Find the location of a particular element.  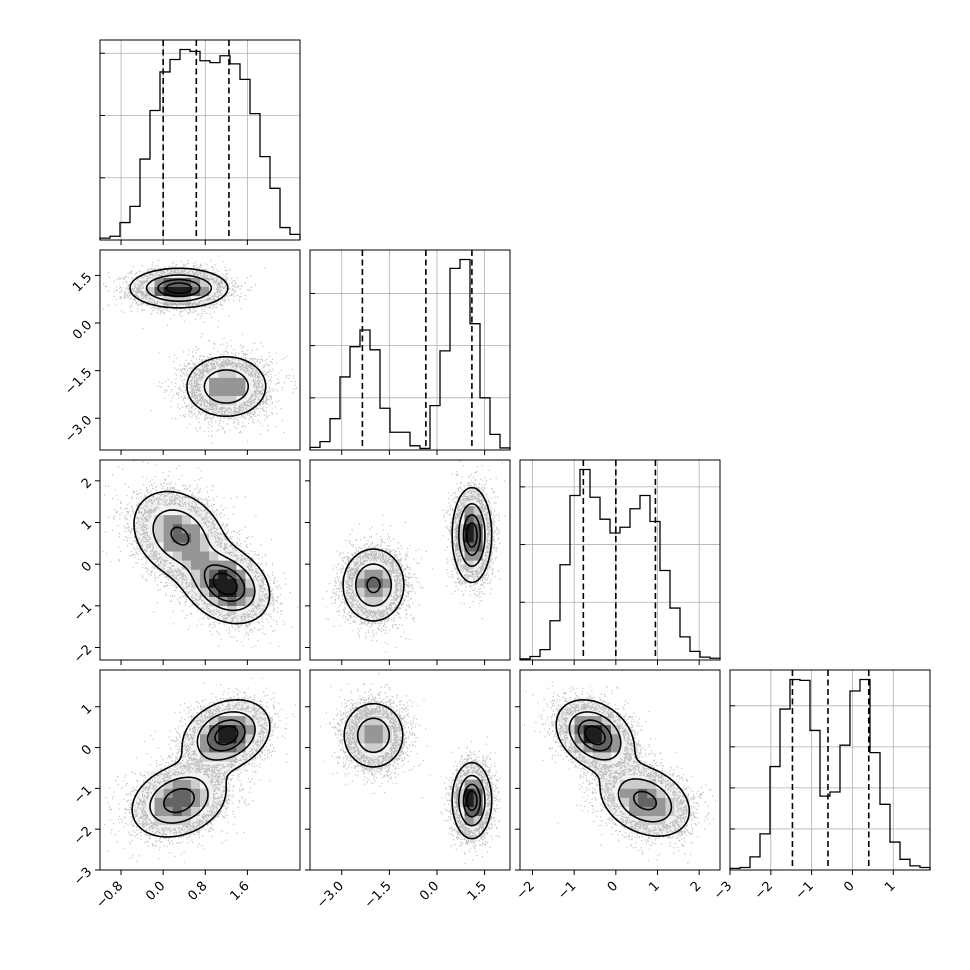

x-tick-label: 0 is located at coordinates (613, 887).